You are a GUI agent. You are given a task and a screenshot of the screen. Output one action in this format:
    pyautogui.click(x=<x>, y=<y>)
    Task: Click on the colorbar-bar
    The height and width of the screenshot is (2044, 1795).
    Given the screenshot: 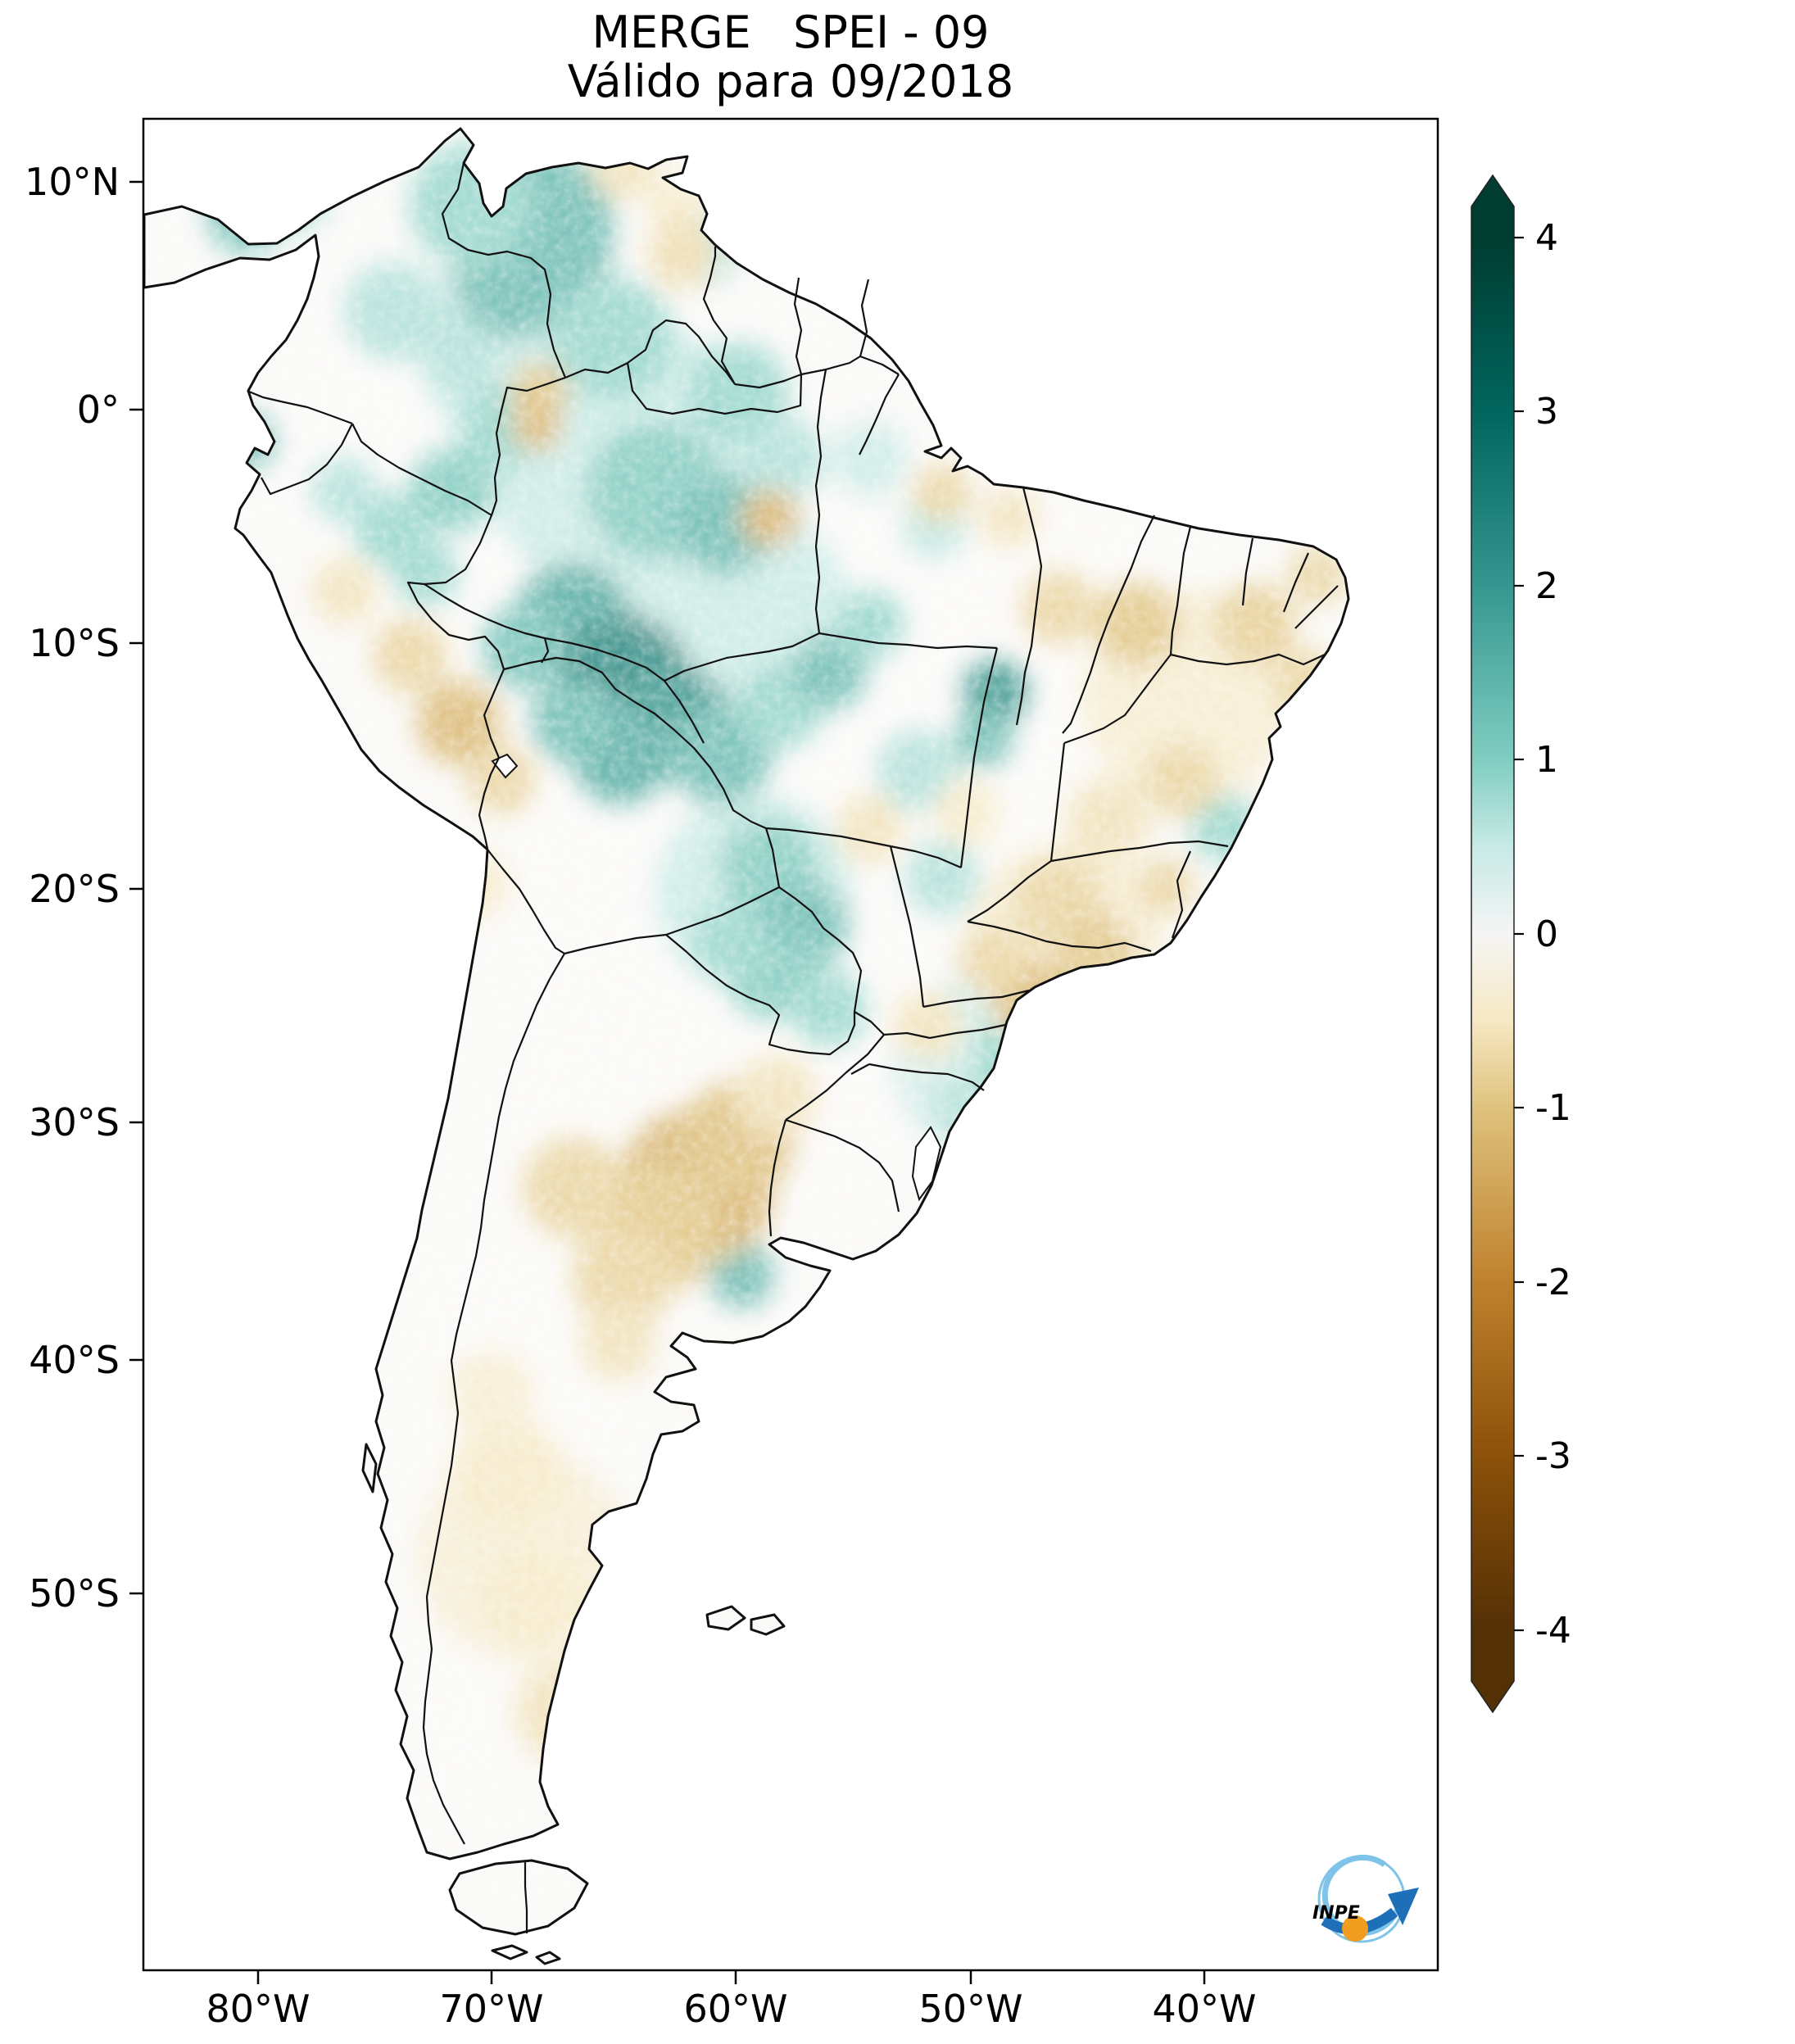 What is the action you would take?
    pyautogui.click(x=1493, y=944)
    